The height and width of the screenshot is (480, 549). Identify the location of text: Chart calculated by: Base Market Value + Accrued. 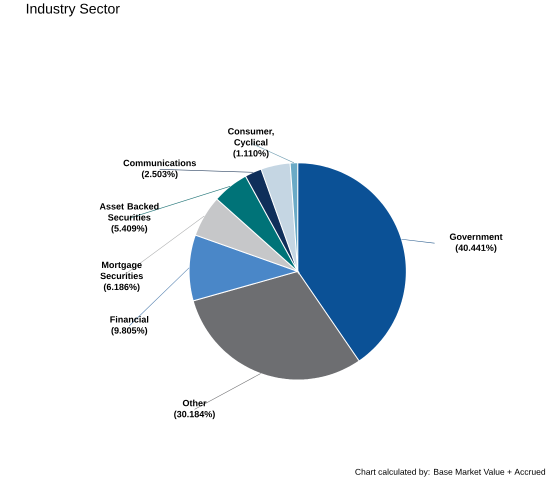
(450, 472).